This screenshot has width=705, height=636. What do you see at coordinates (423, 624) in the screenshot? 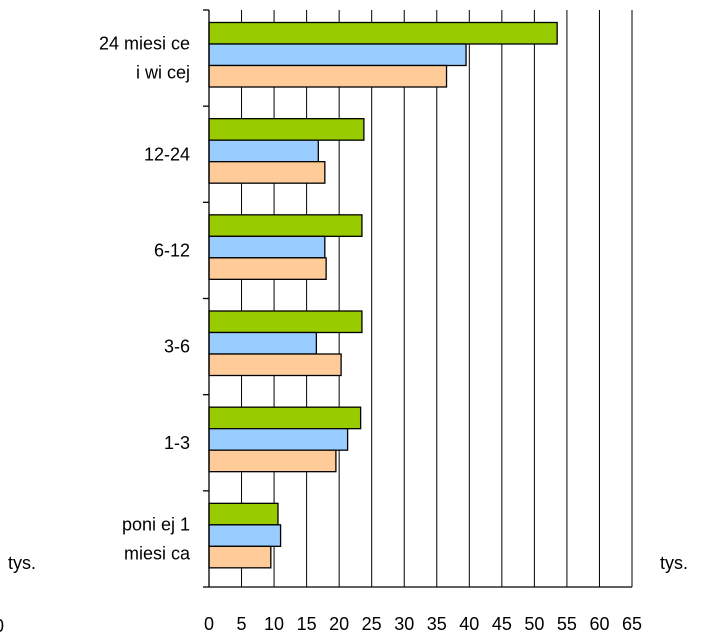
I see `x-tick-labels: 0 5 10 15 20 25 30 35 40 45 50 55 60 65` at bounding box center [423, 624].